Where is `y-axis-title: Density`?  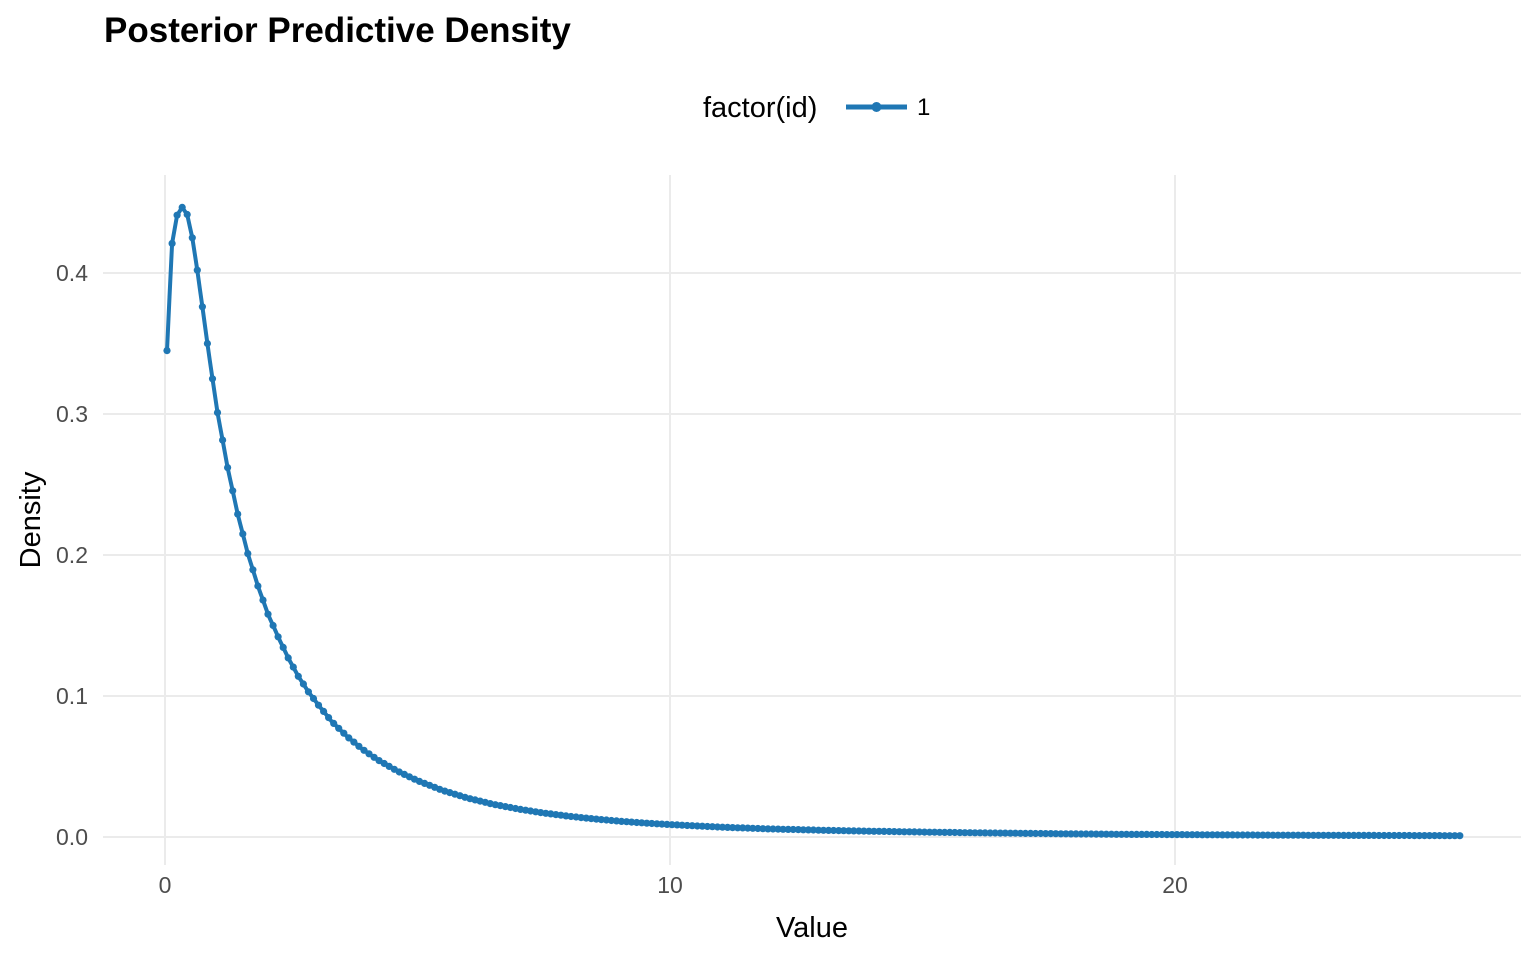 y-axis-title: Density is located at coordinates (31, 519).